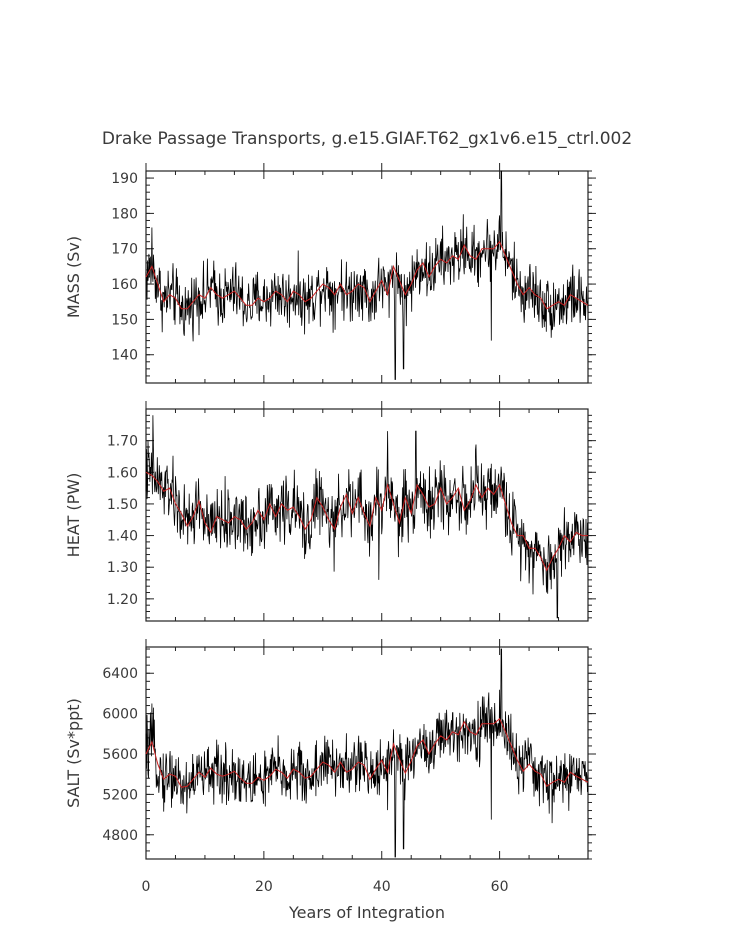 The height and width of the screenshot is (945, 733). Describe the element at coordinates (124, 179) in the screenshot. I see `mass-ytick-label: 190` at that location.